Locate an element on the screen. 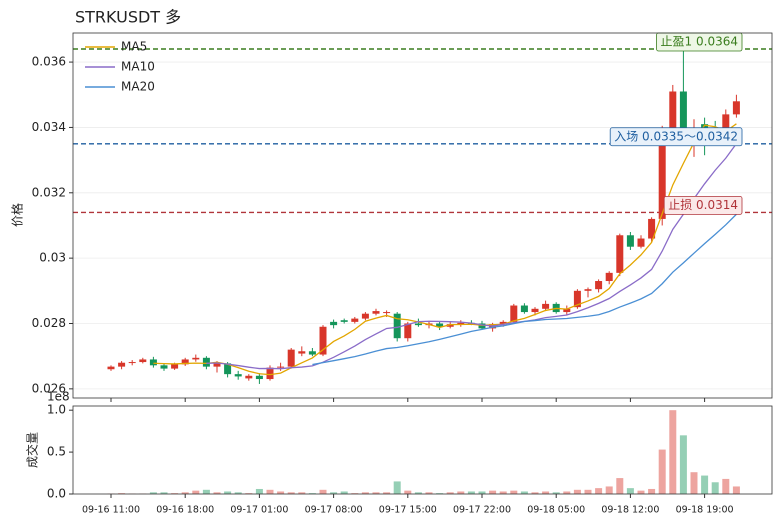 The image size is (782, 526). y-tick-label: 0.03 is located at coordinates (52, 258).